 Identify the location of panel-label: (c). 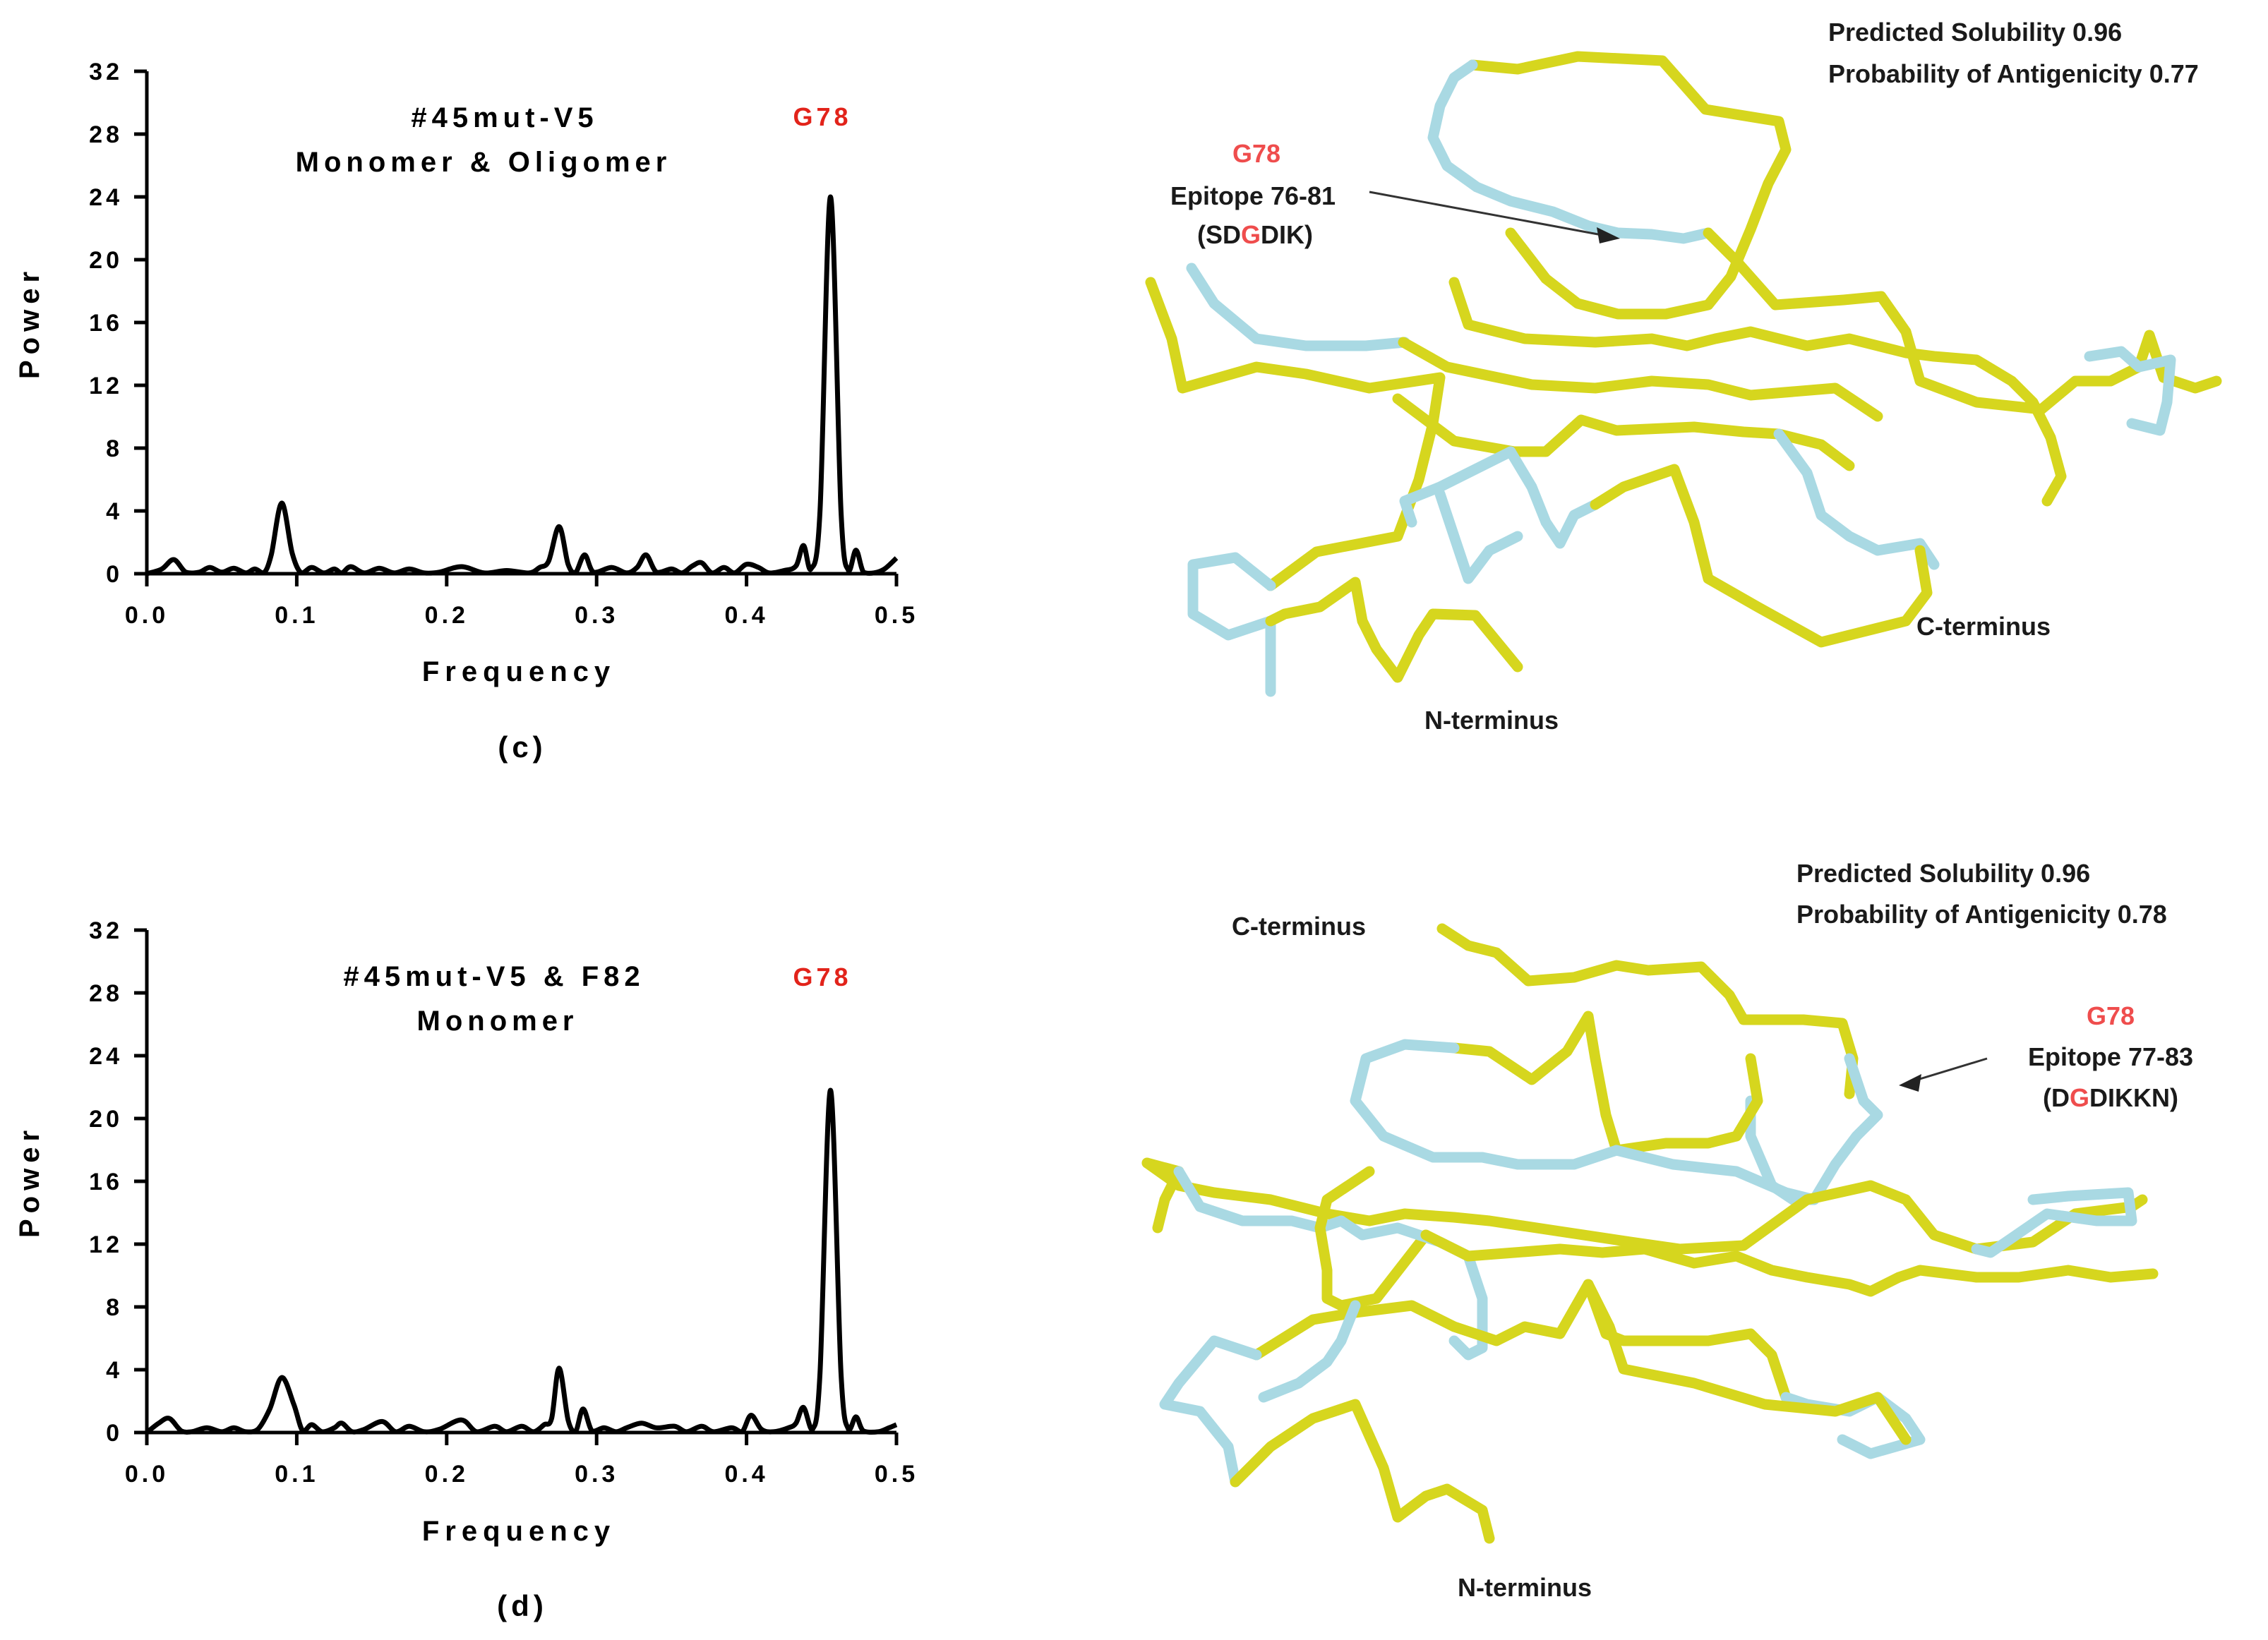
(522, 747).